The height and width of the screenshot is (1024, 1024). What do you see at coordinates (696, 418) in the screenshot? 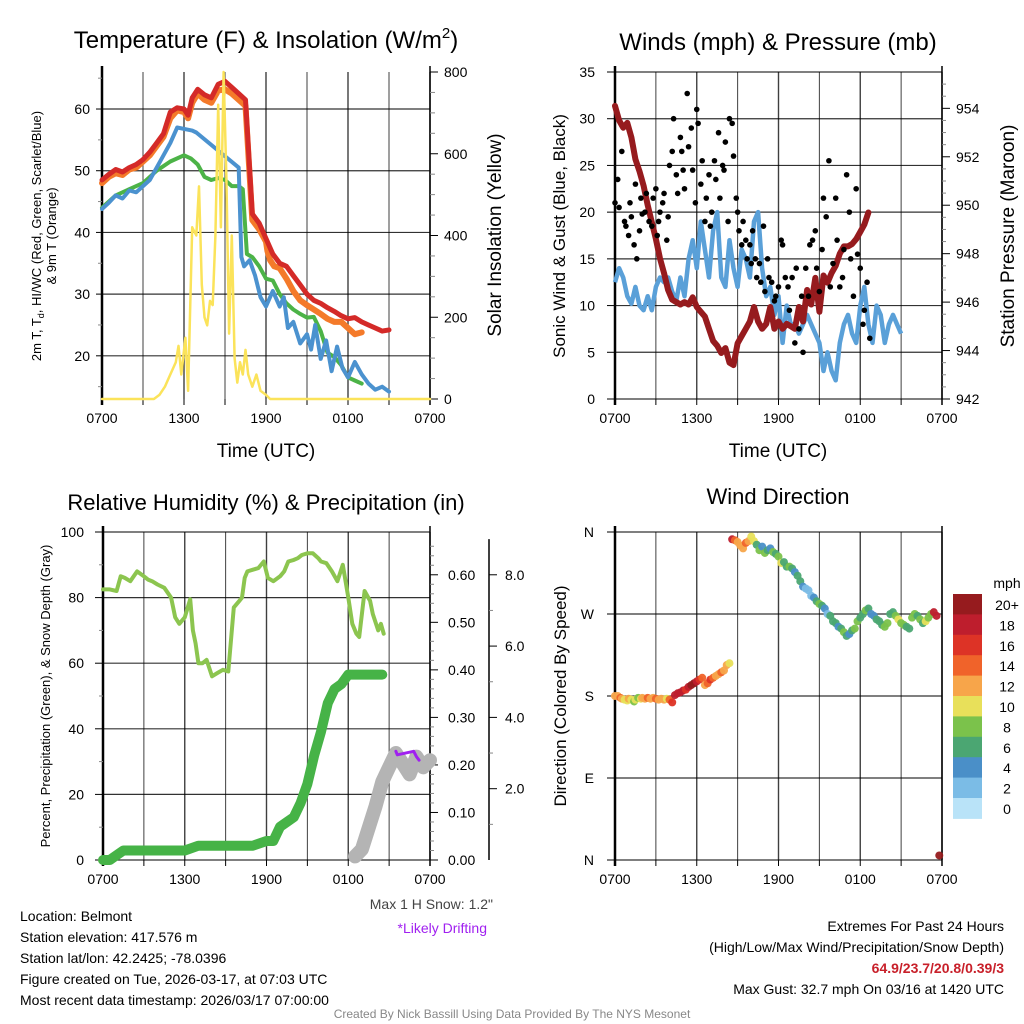
I see `x-tick-label: 1300` at bounding box center [696, 418].